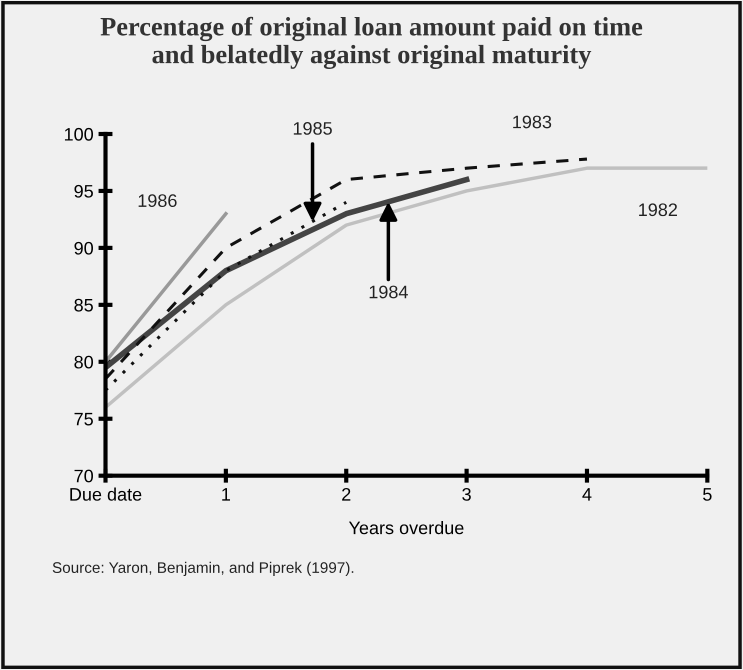 The width and height of the screenshot is (743, 670). I want to click on annotation: 1982, so click(658, 209).